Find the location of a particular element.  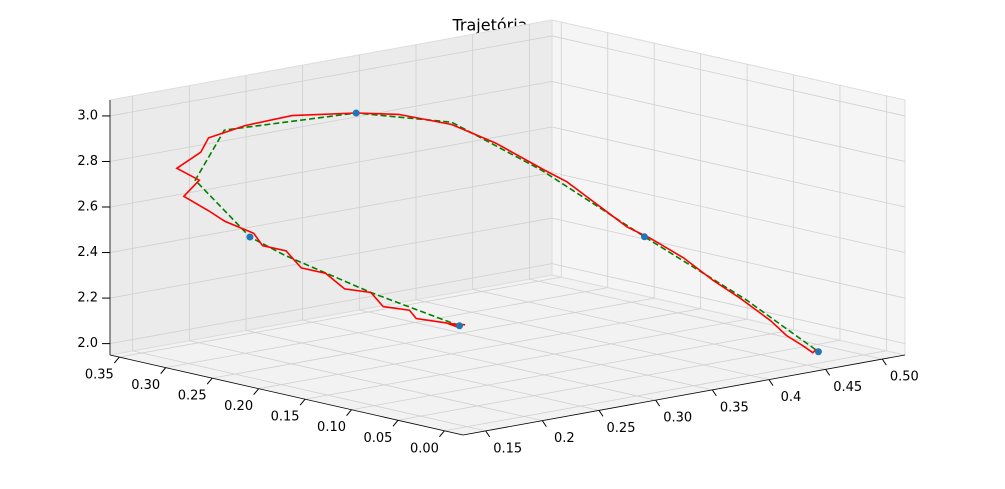

y-tick-label: 0.35 is located at coordinates (99, 375).